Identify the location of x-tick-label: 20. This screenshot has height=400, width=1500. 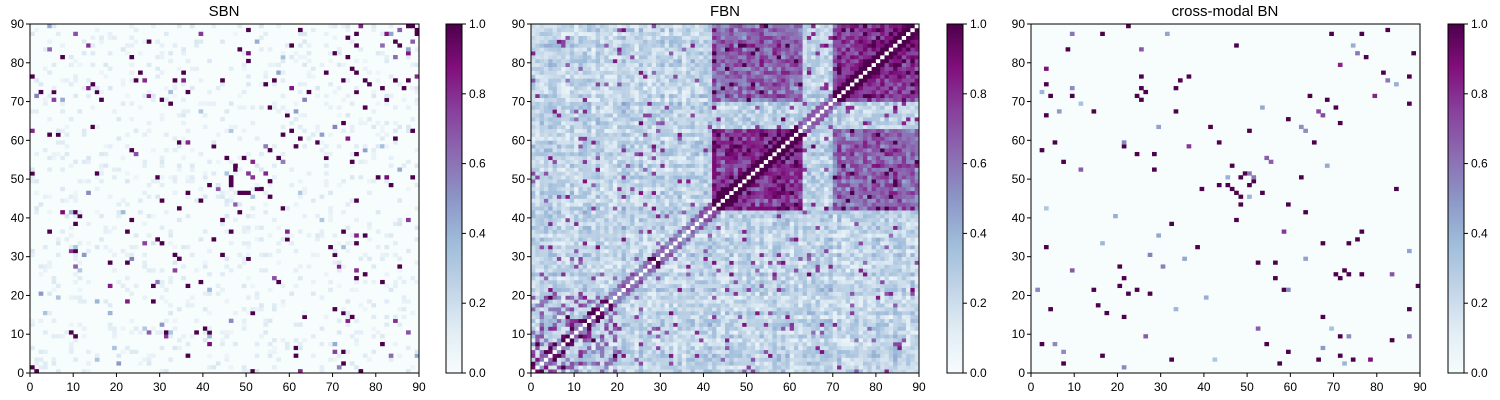
(117, 387).